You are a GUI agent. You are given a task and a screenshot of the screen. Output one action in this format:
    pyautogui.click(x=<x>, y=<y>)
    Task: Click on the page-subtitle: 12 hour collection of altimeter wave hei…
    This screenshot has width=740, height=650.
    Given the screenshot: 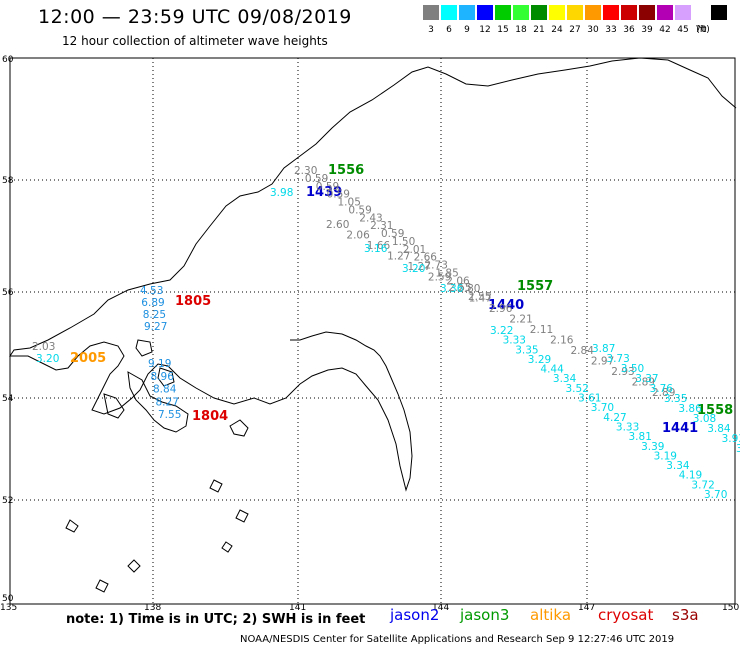 What is the action you would take?
    pyautogui.click(x=195, y=41)
    